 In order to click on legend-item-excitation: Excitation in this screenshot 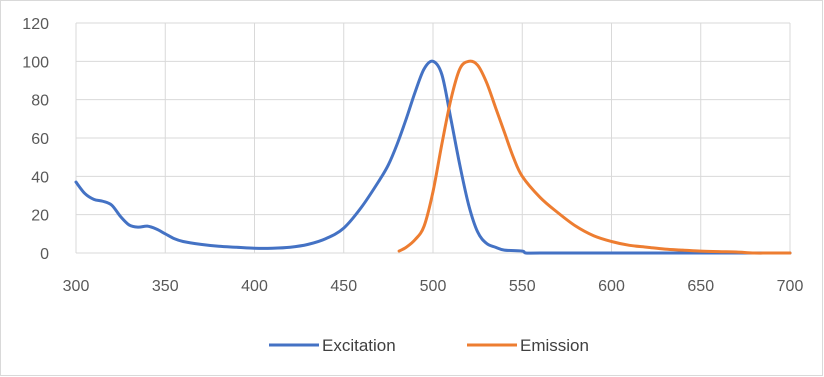, I will do `click(332, 345)`.